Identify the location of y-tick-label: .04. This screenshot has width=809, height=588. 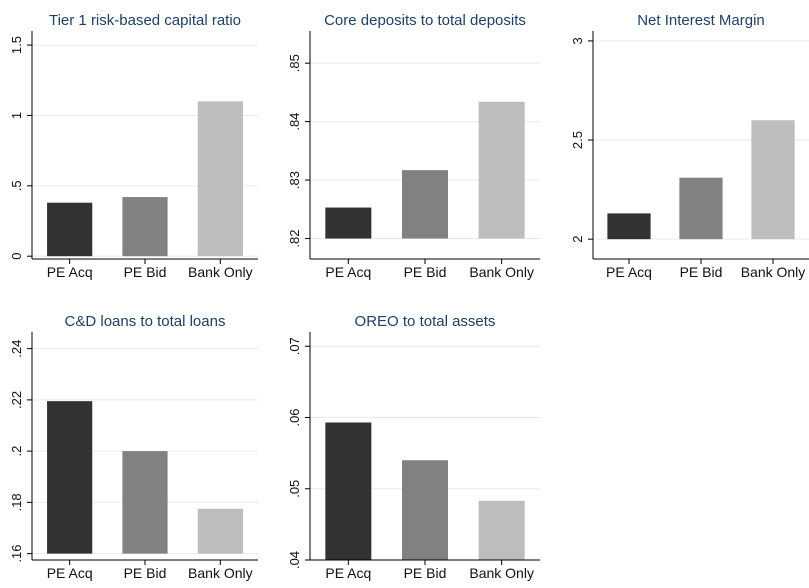
(294, 560).